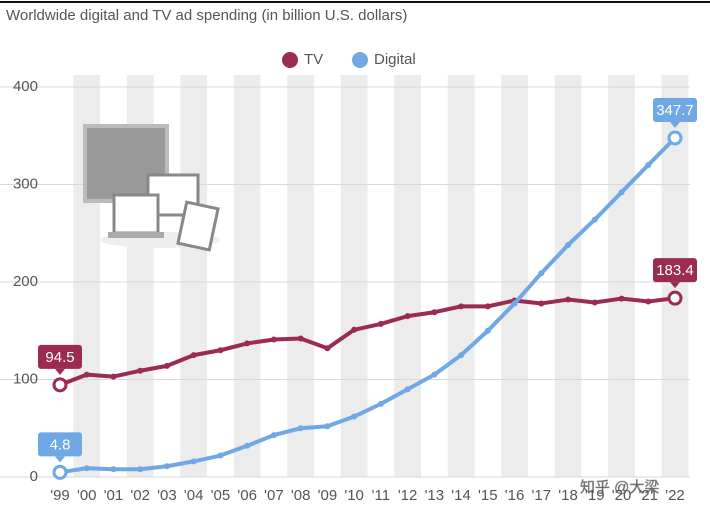  Describe the element at coordinates (25, 281) in the screenshot. I see `y-tick-label: 200` at that location.